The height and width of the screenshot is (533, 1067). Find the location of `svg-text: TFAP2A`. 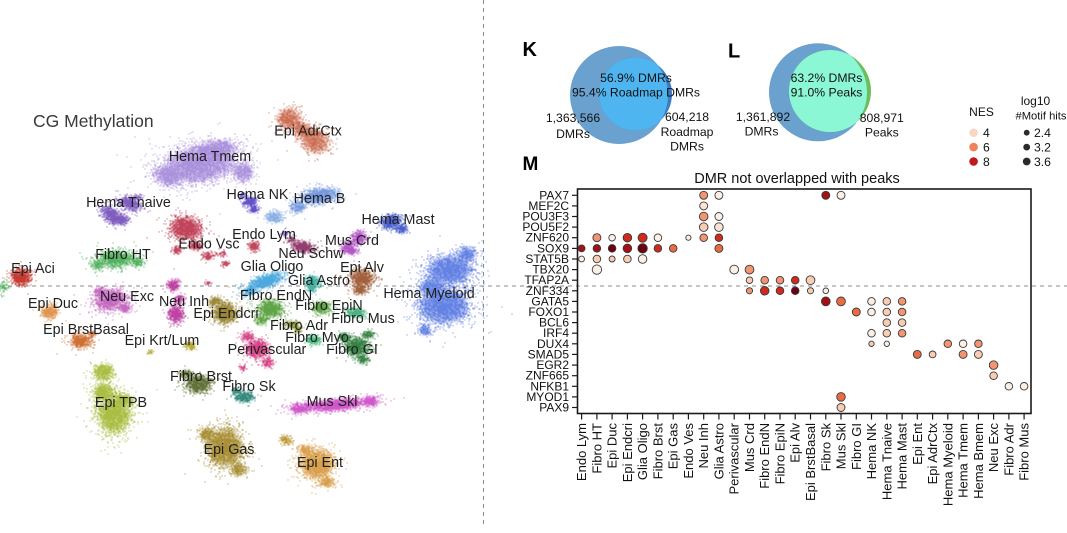

svg-text: TFAP2A is located at coordinates (546, 280).